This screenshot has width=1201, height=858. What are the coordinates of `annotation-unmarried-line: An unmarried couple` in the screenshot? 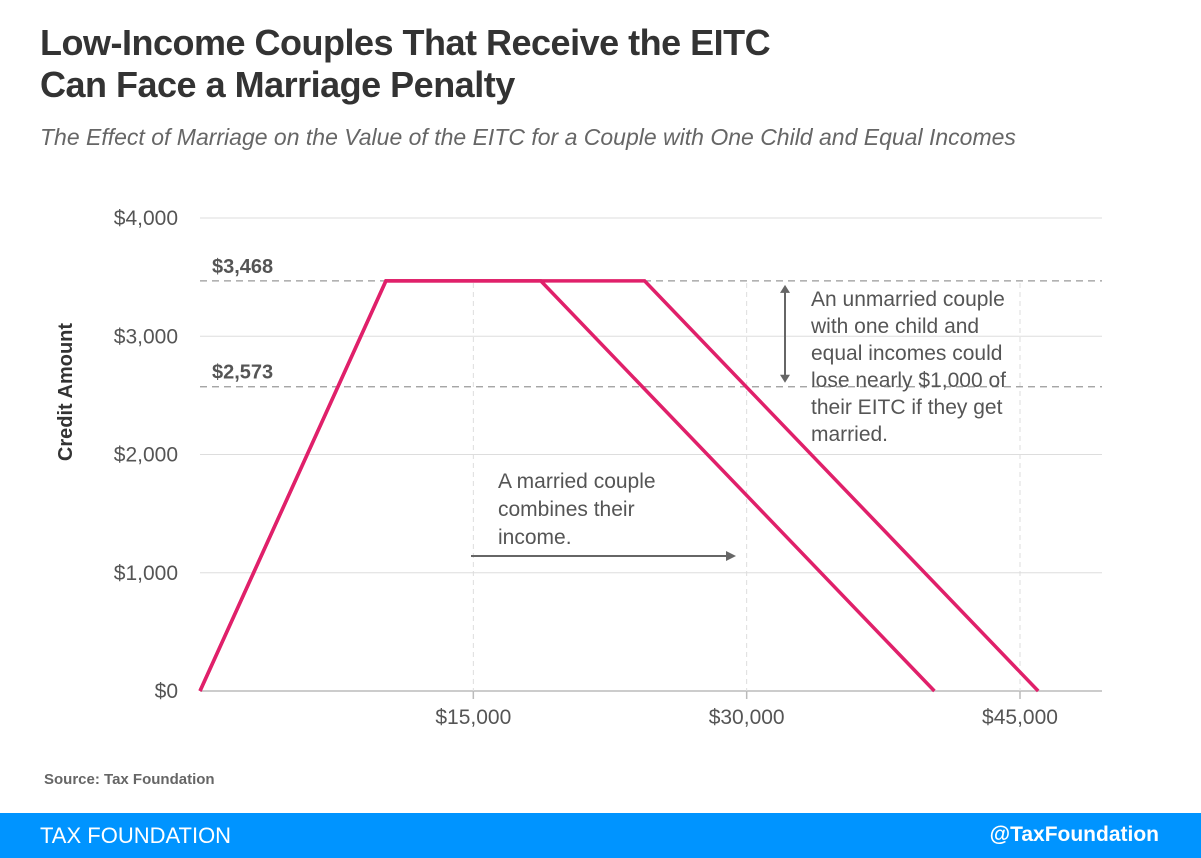 It's located at (908, 299).